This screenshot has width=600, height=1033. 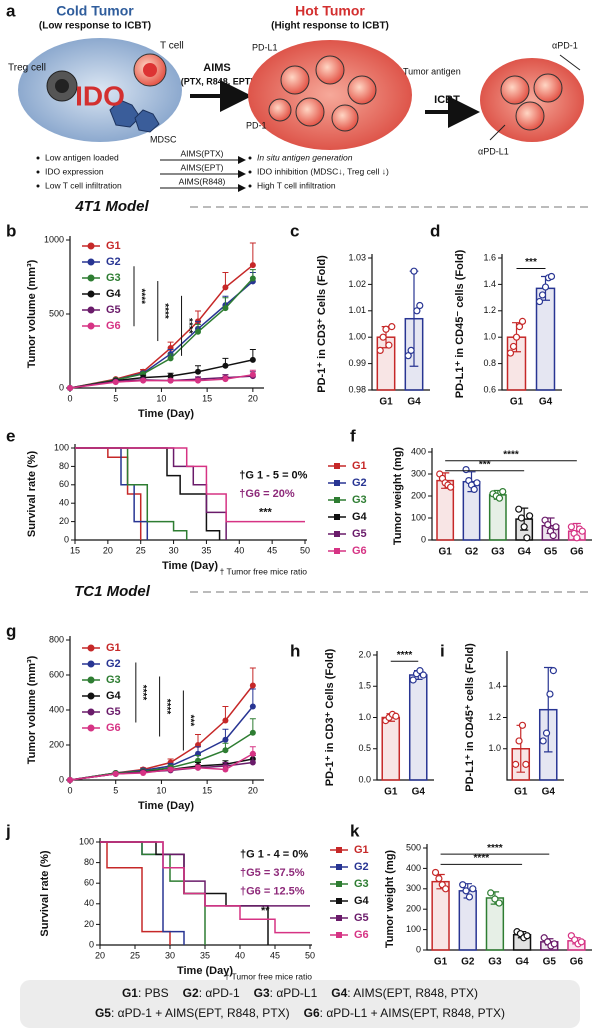 I want to click on axis, so click(x=509, y=897).